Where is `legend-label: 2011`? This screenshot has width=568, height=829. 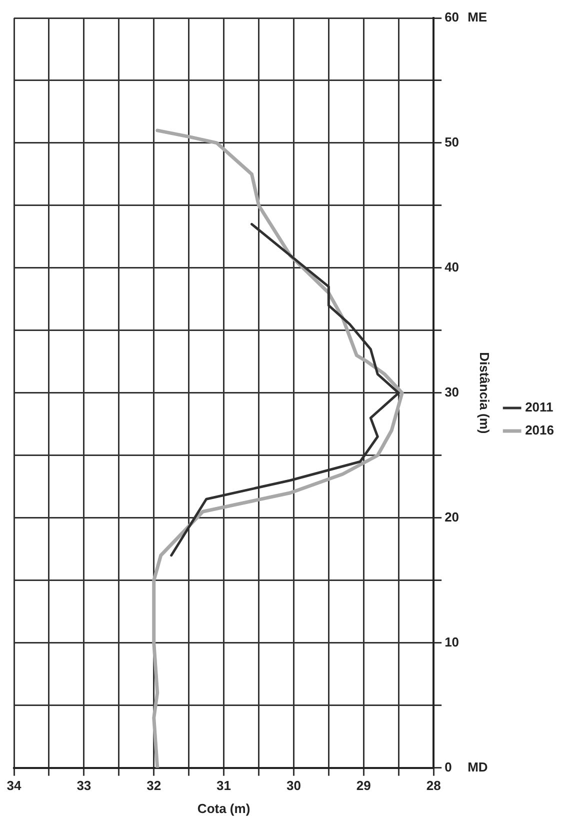
legend-label: 2011 is located at coordinates (539, 407).